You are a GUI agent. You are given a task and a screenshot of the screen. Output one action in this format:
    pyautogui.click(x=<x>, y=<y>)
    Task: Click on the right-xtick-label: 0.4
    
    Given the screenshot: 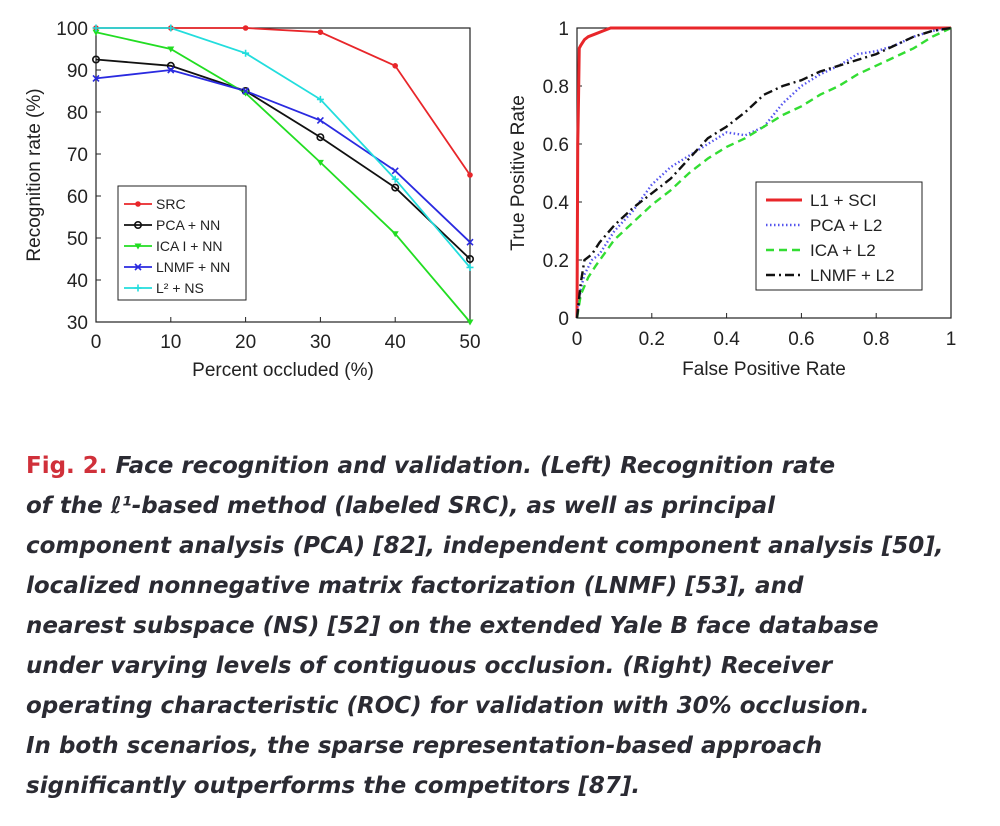 What is the action you would take?
    pyautogui.click(x=726, y=339)
    